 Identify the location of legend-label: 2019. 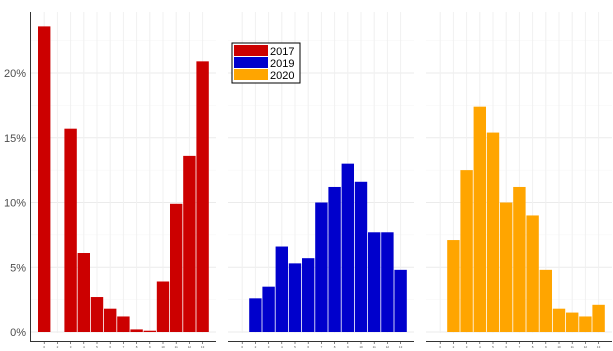
(282, 64).